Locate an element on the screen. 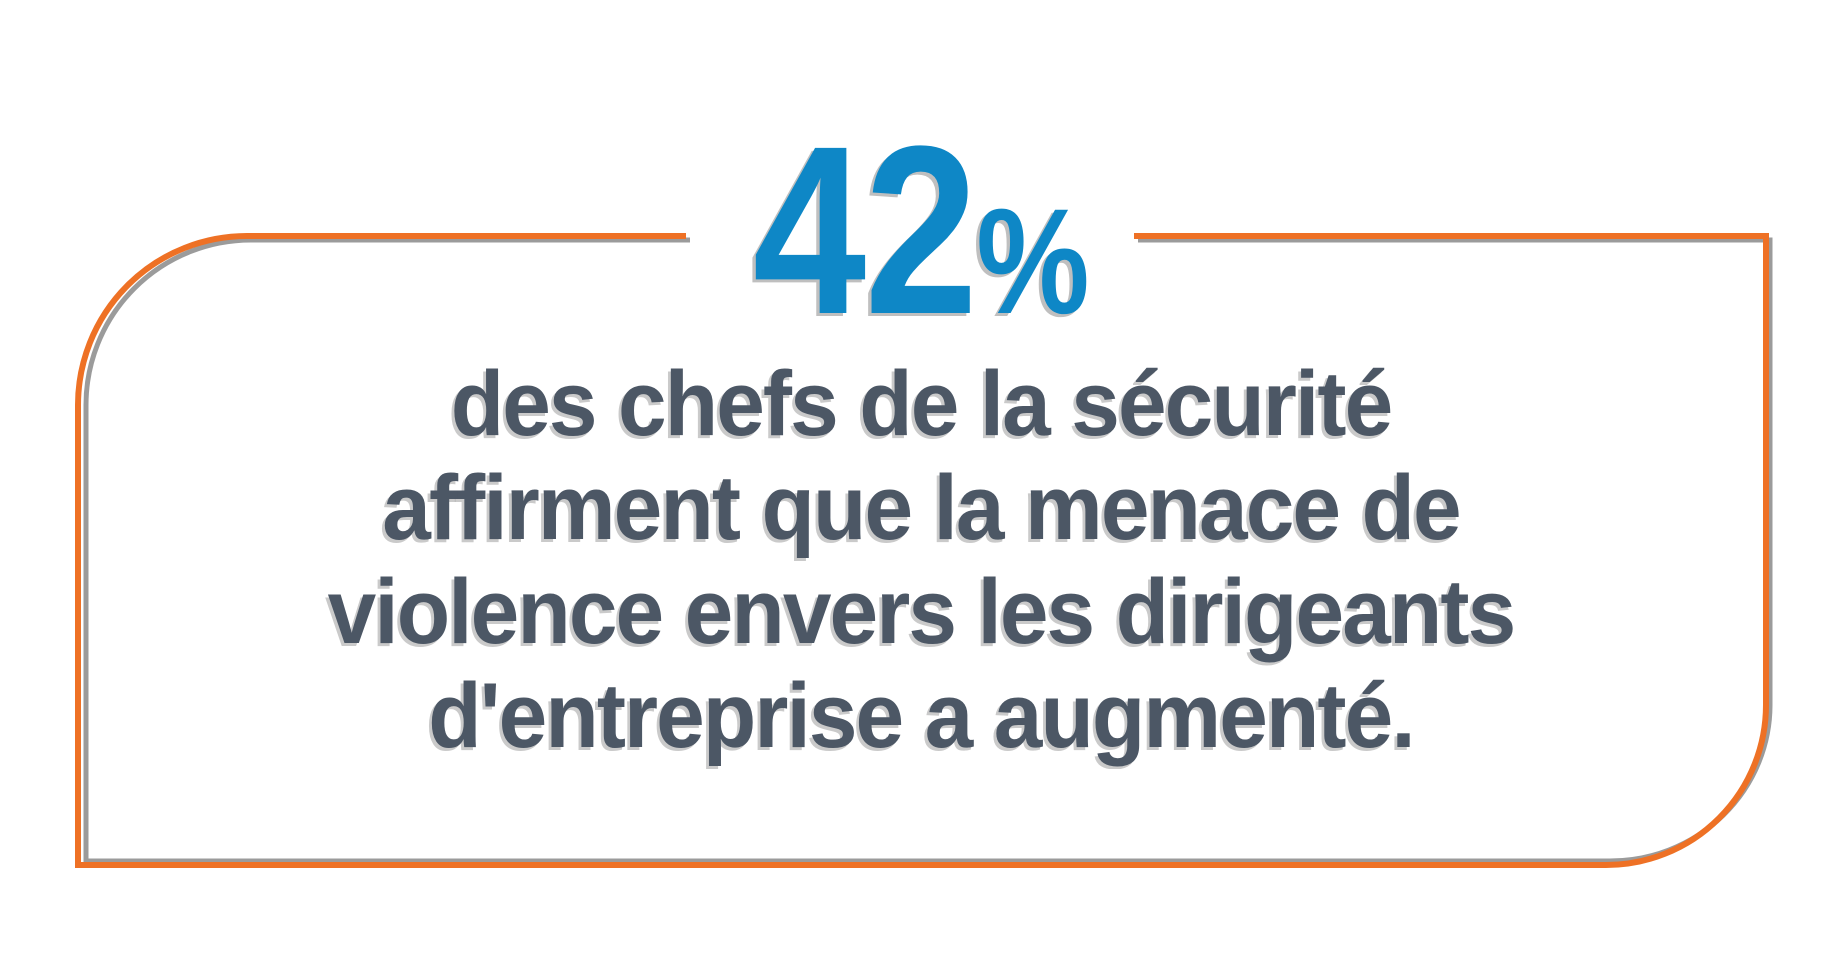 This screenshot has height=979, width=1842. stat-value: 42 is located at coordinates (865, 230).